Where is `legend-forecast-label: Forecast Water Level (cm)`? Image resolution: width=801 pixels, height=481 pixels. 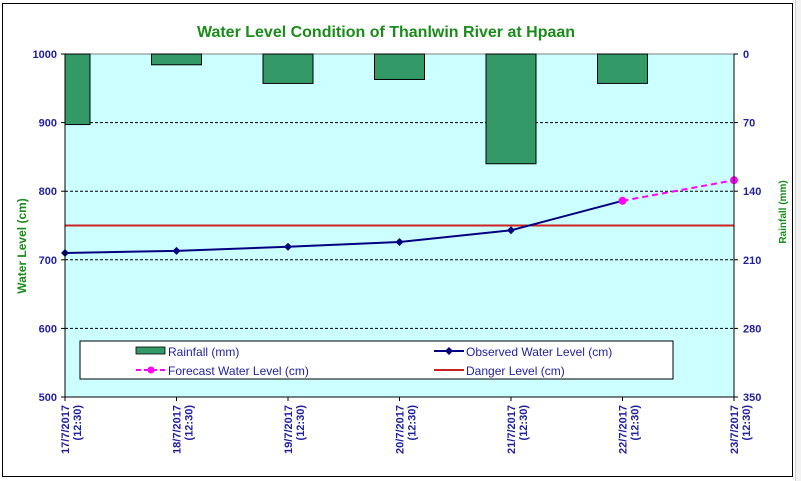 legend-forecast-label: Forecast Water Level (cm) is located at coordinates (238, 371).